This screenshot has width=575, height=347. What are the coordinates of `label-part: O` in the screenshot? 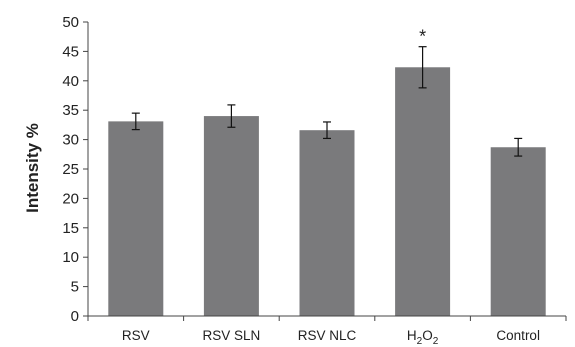 It's located at (427, 335).